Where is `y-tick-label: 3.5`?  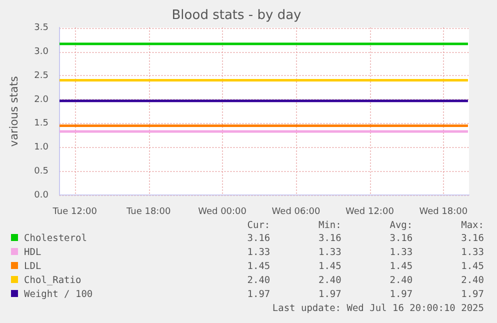 y-tick-label: 3.5 is located at coordinates (41, 27).